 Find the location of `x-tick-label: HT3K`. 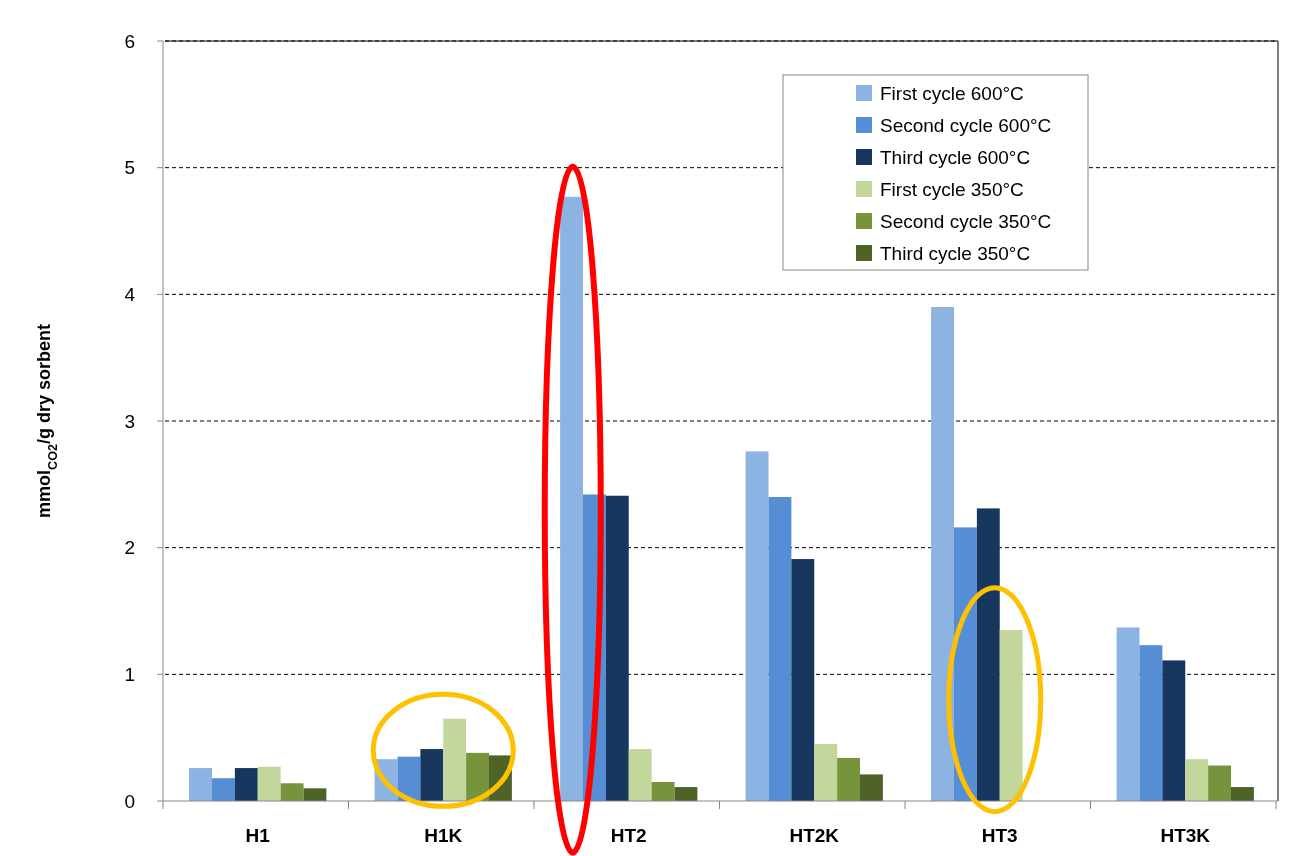

x-tick-label: HT3K is located at coordinates (1185, 835).